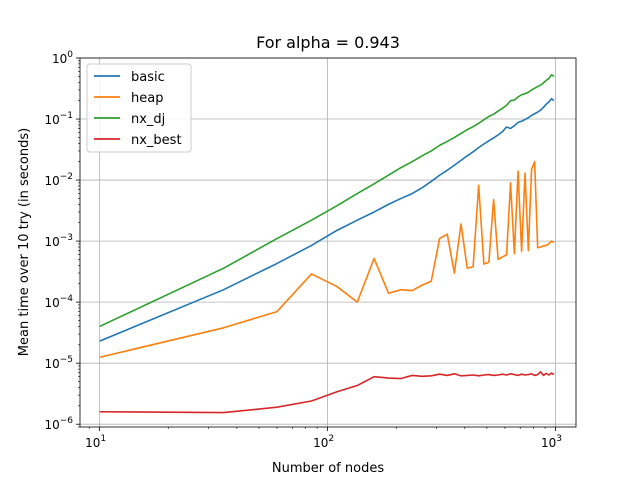 Image resolution: width=640 pixels, height=480 pixels. I want to click on y-tick-label-2: 10⁻⁴, so click(58, 302).